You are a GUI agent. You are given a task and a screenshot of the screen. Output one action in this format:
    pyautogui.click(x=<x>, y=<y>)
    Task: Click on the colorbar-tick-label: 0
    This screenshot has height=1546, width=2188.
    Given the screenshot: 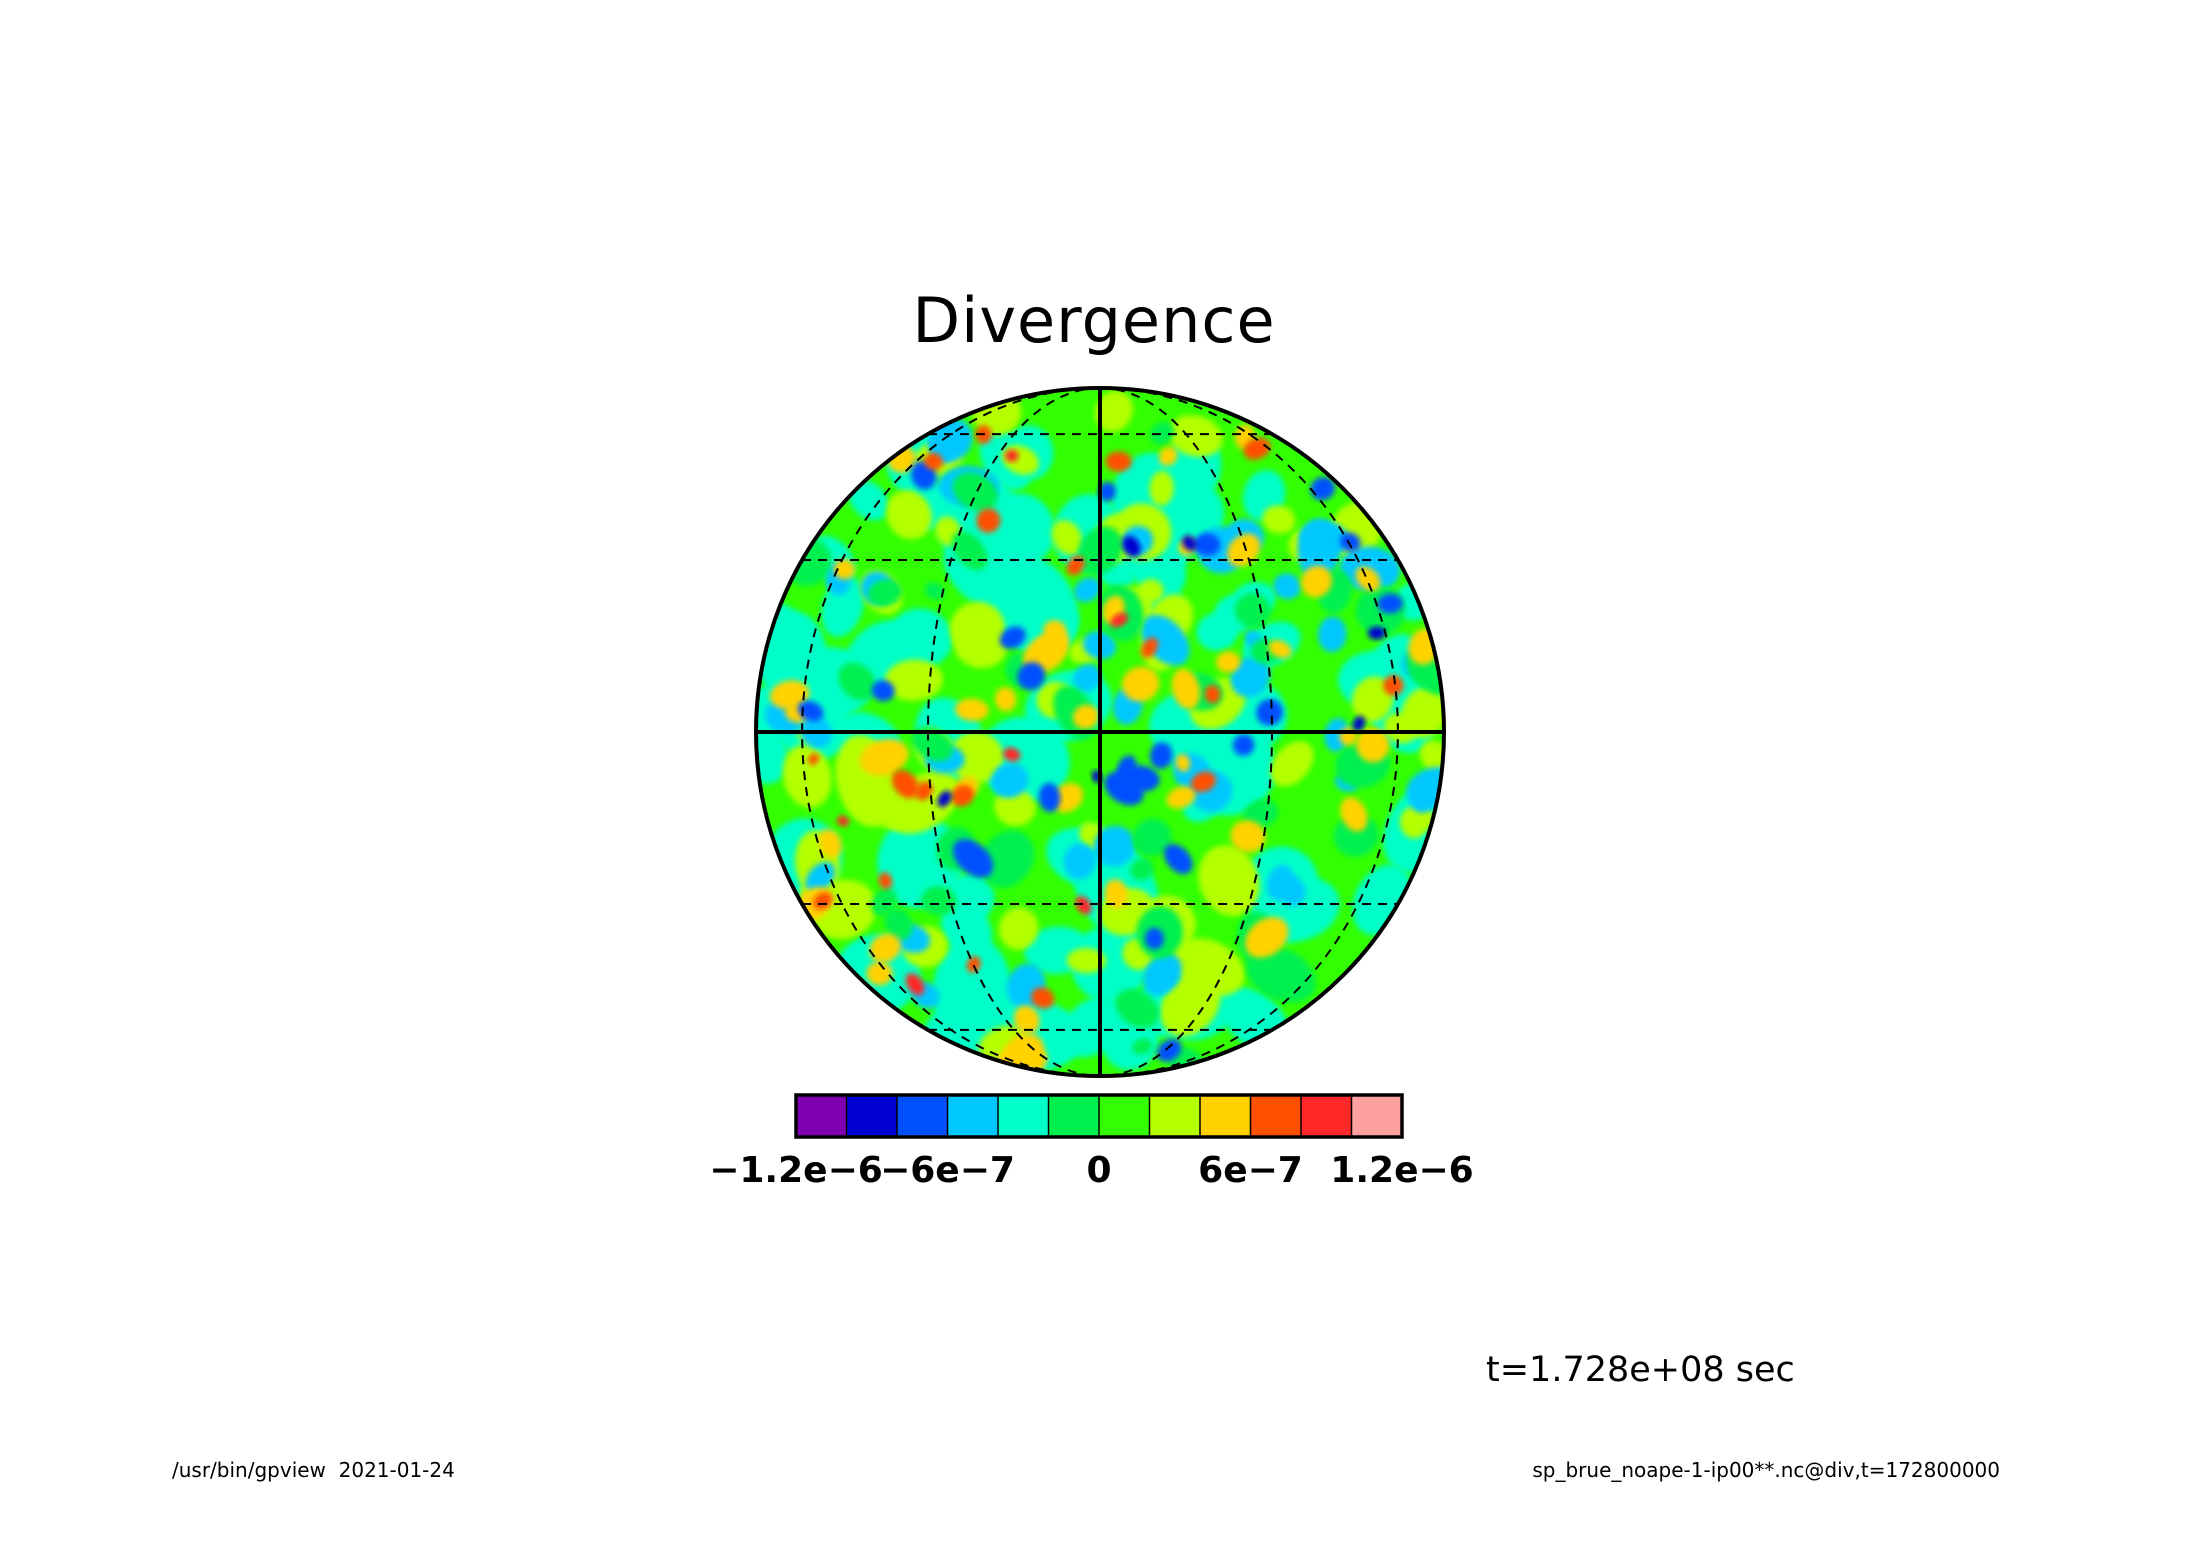 What is the action you would take?
    pyautogui.click(x=1099, y=1170)
    